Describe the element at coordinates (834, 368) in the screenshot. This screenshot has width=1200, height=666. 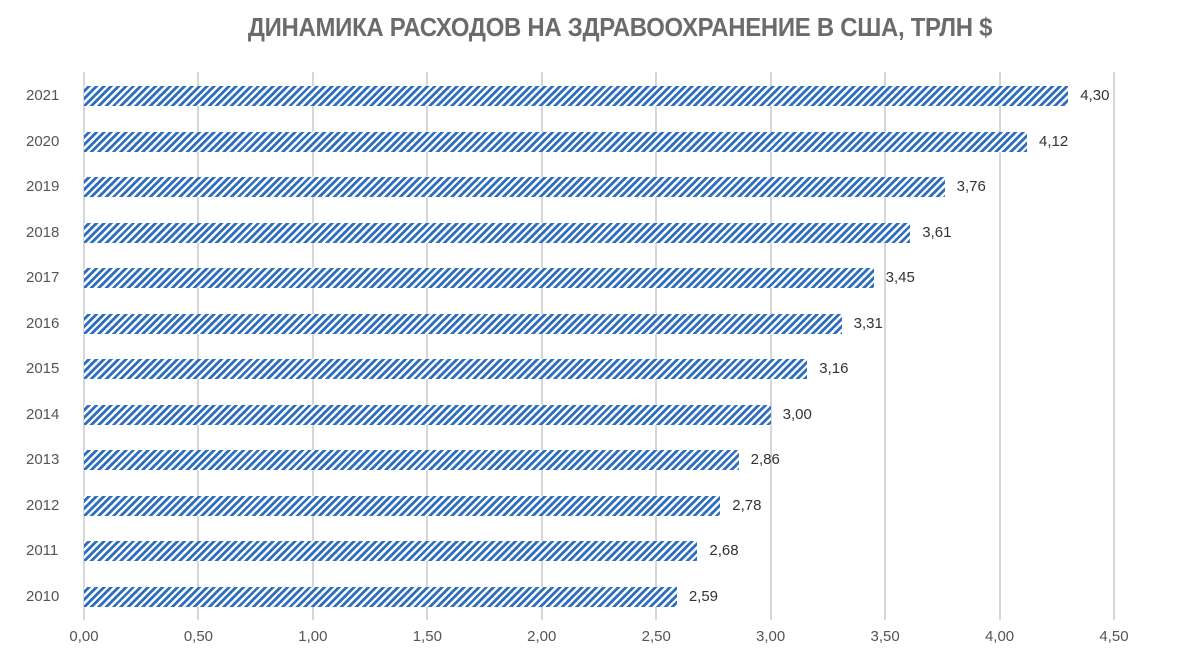
I see `data-label: 3,16` at that location.